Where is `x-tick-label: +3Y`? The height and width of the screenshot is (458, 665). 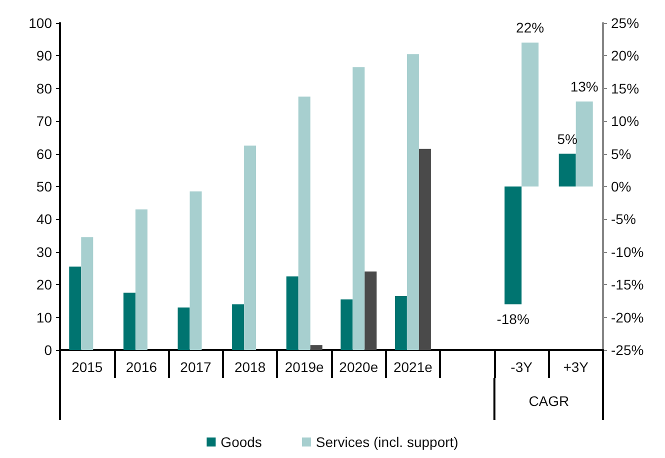
x-tick-label: +3Y is located at coordinates (576, 367).